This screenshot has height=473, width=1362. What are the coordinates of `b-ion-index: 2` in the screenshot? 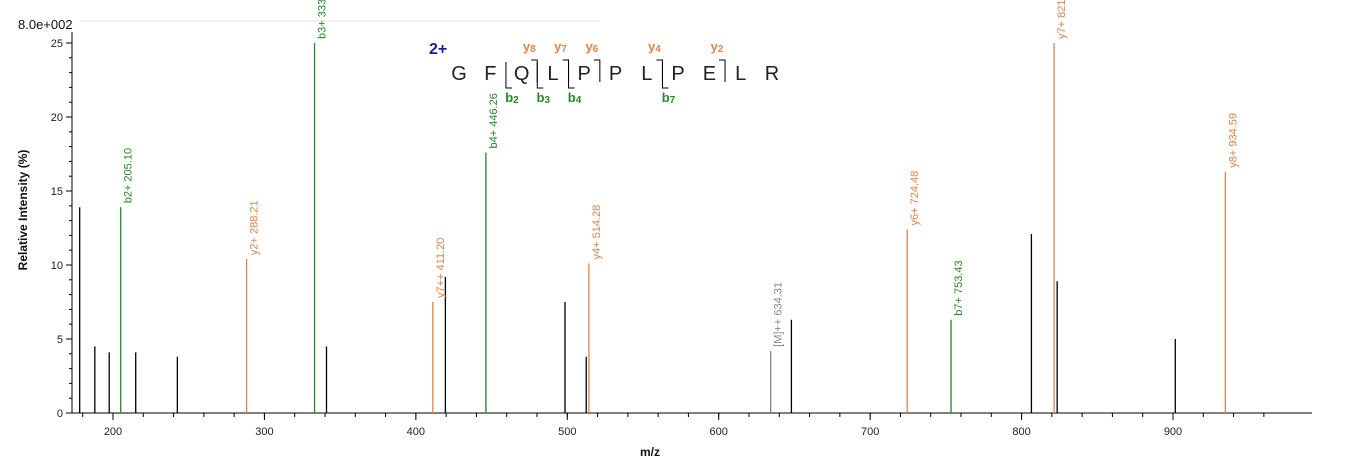 It's located at (516, 100).